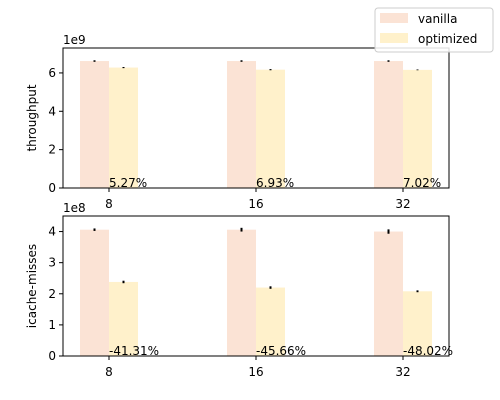 The image size is (500, 400). I want to click on y-tick-label: 6, so click(52, 73).